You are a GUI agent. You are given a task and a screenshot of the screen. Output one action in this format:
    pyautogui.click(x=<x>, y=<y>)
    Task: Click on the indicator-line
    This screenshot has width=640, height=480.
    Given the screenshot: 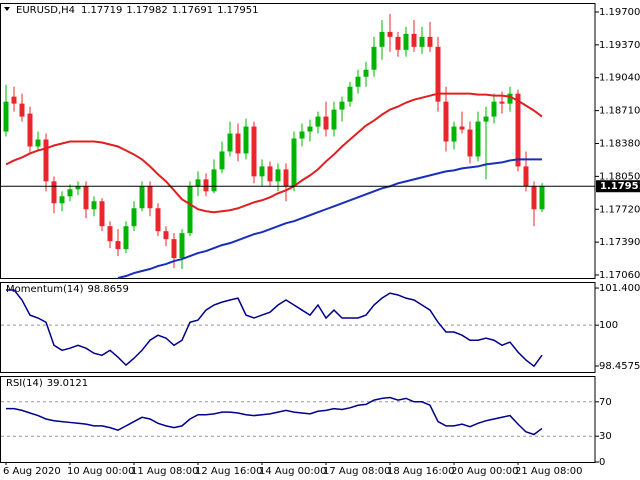 What is the action you would take?
    pyautogui.click(x=274, y=328)
    